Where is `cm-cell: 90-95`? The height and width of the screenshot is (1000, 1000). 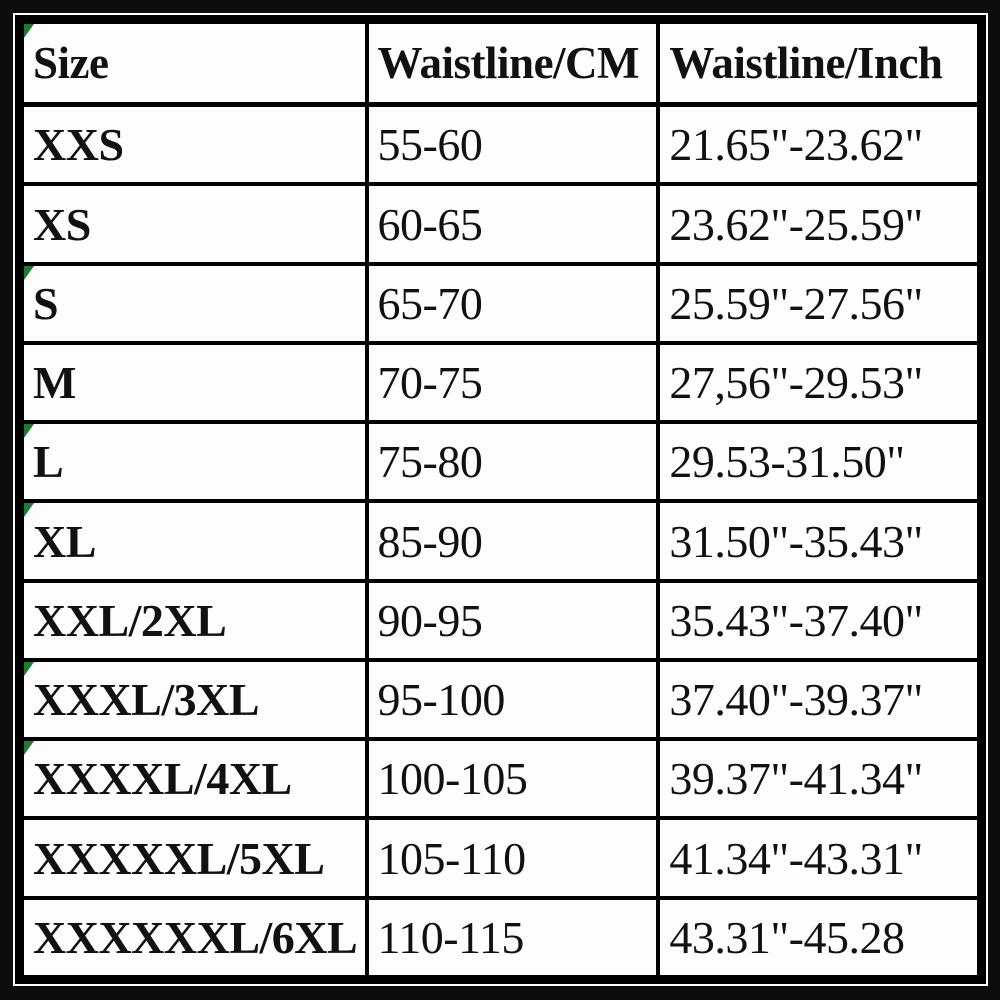
cm-cell: 90-95 is located at coordinates (512, 620).